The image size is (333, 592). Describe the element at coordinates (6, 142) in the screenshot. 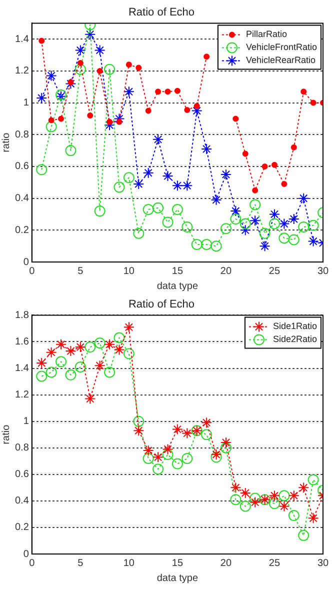

I see `y-axis-title: ratio` at that location.